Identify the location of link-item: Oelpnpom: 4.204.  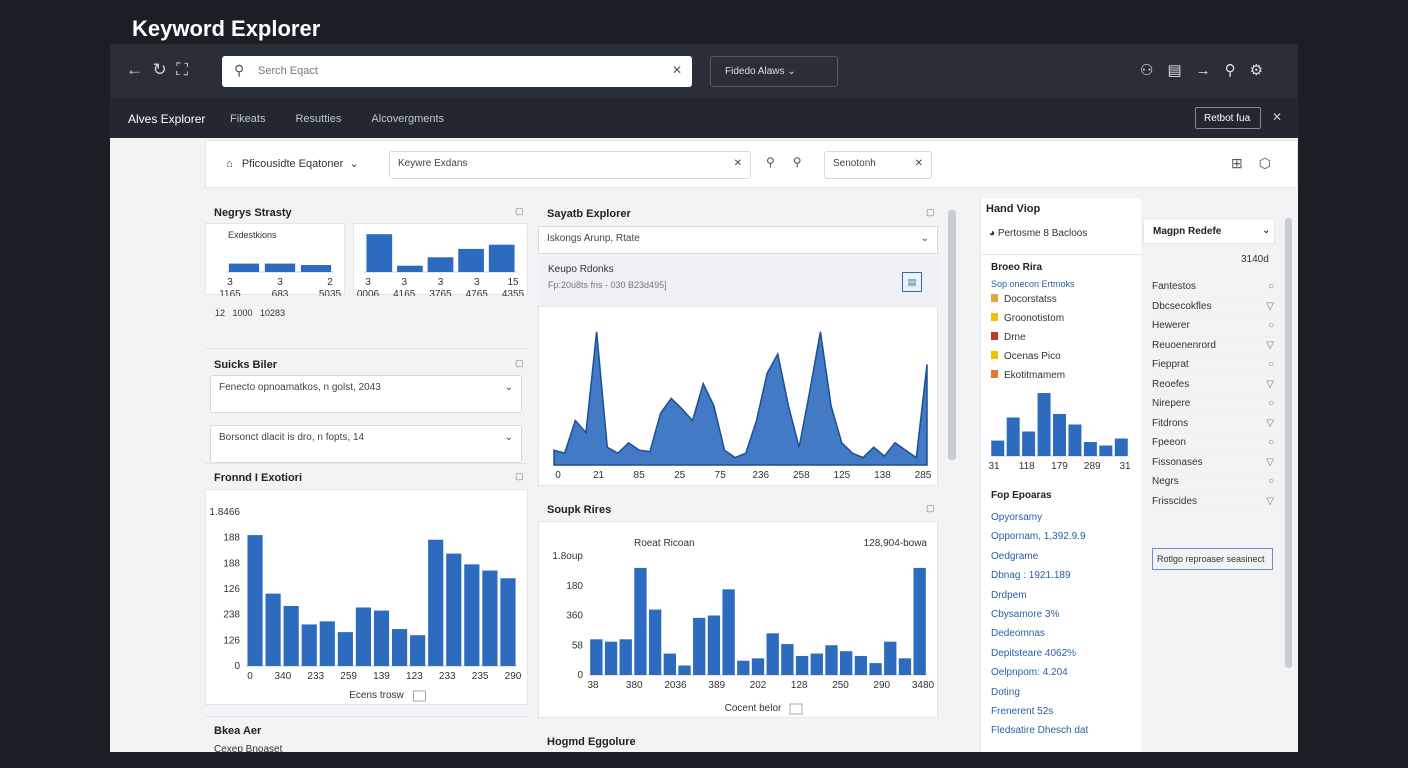
(1029, 673).